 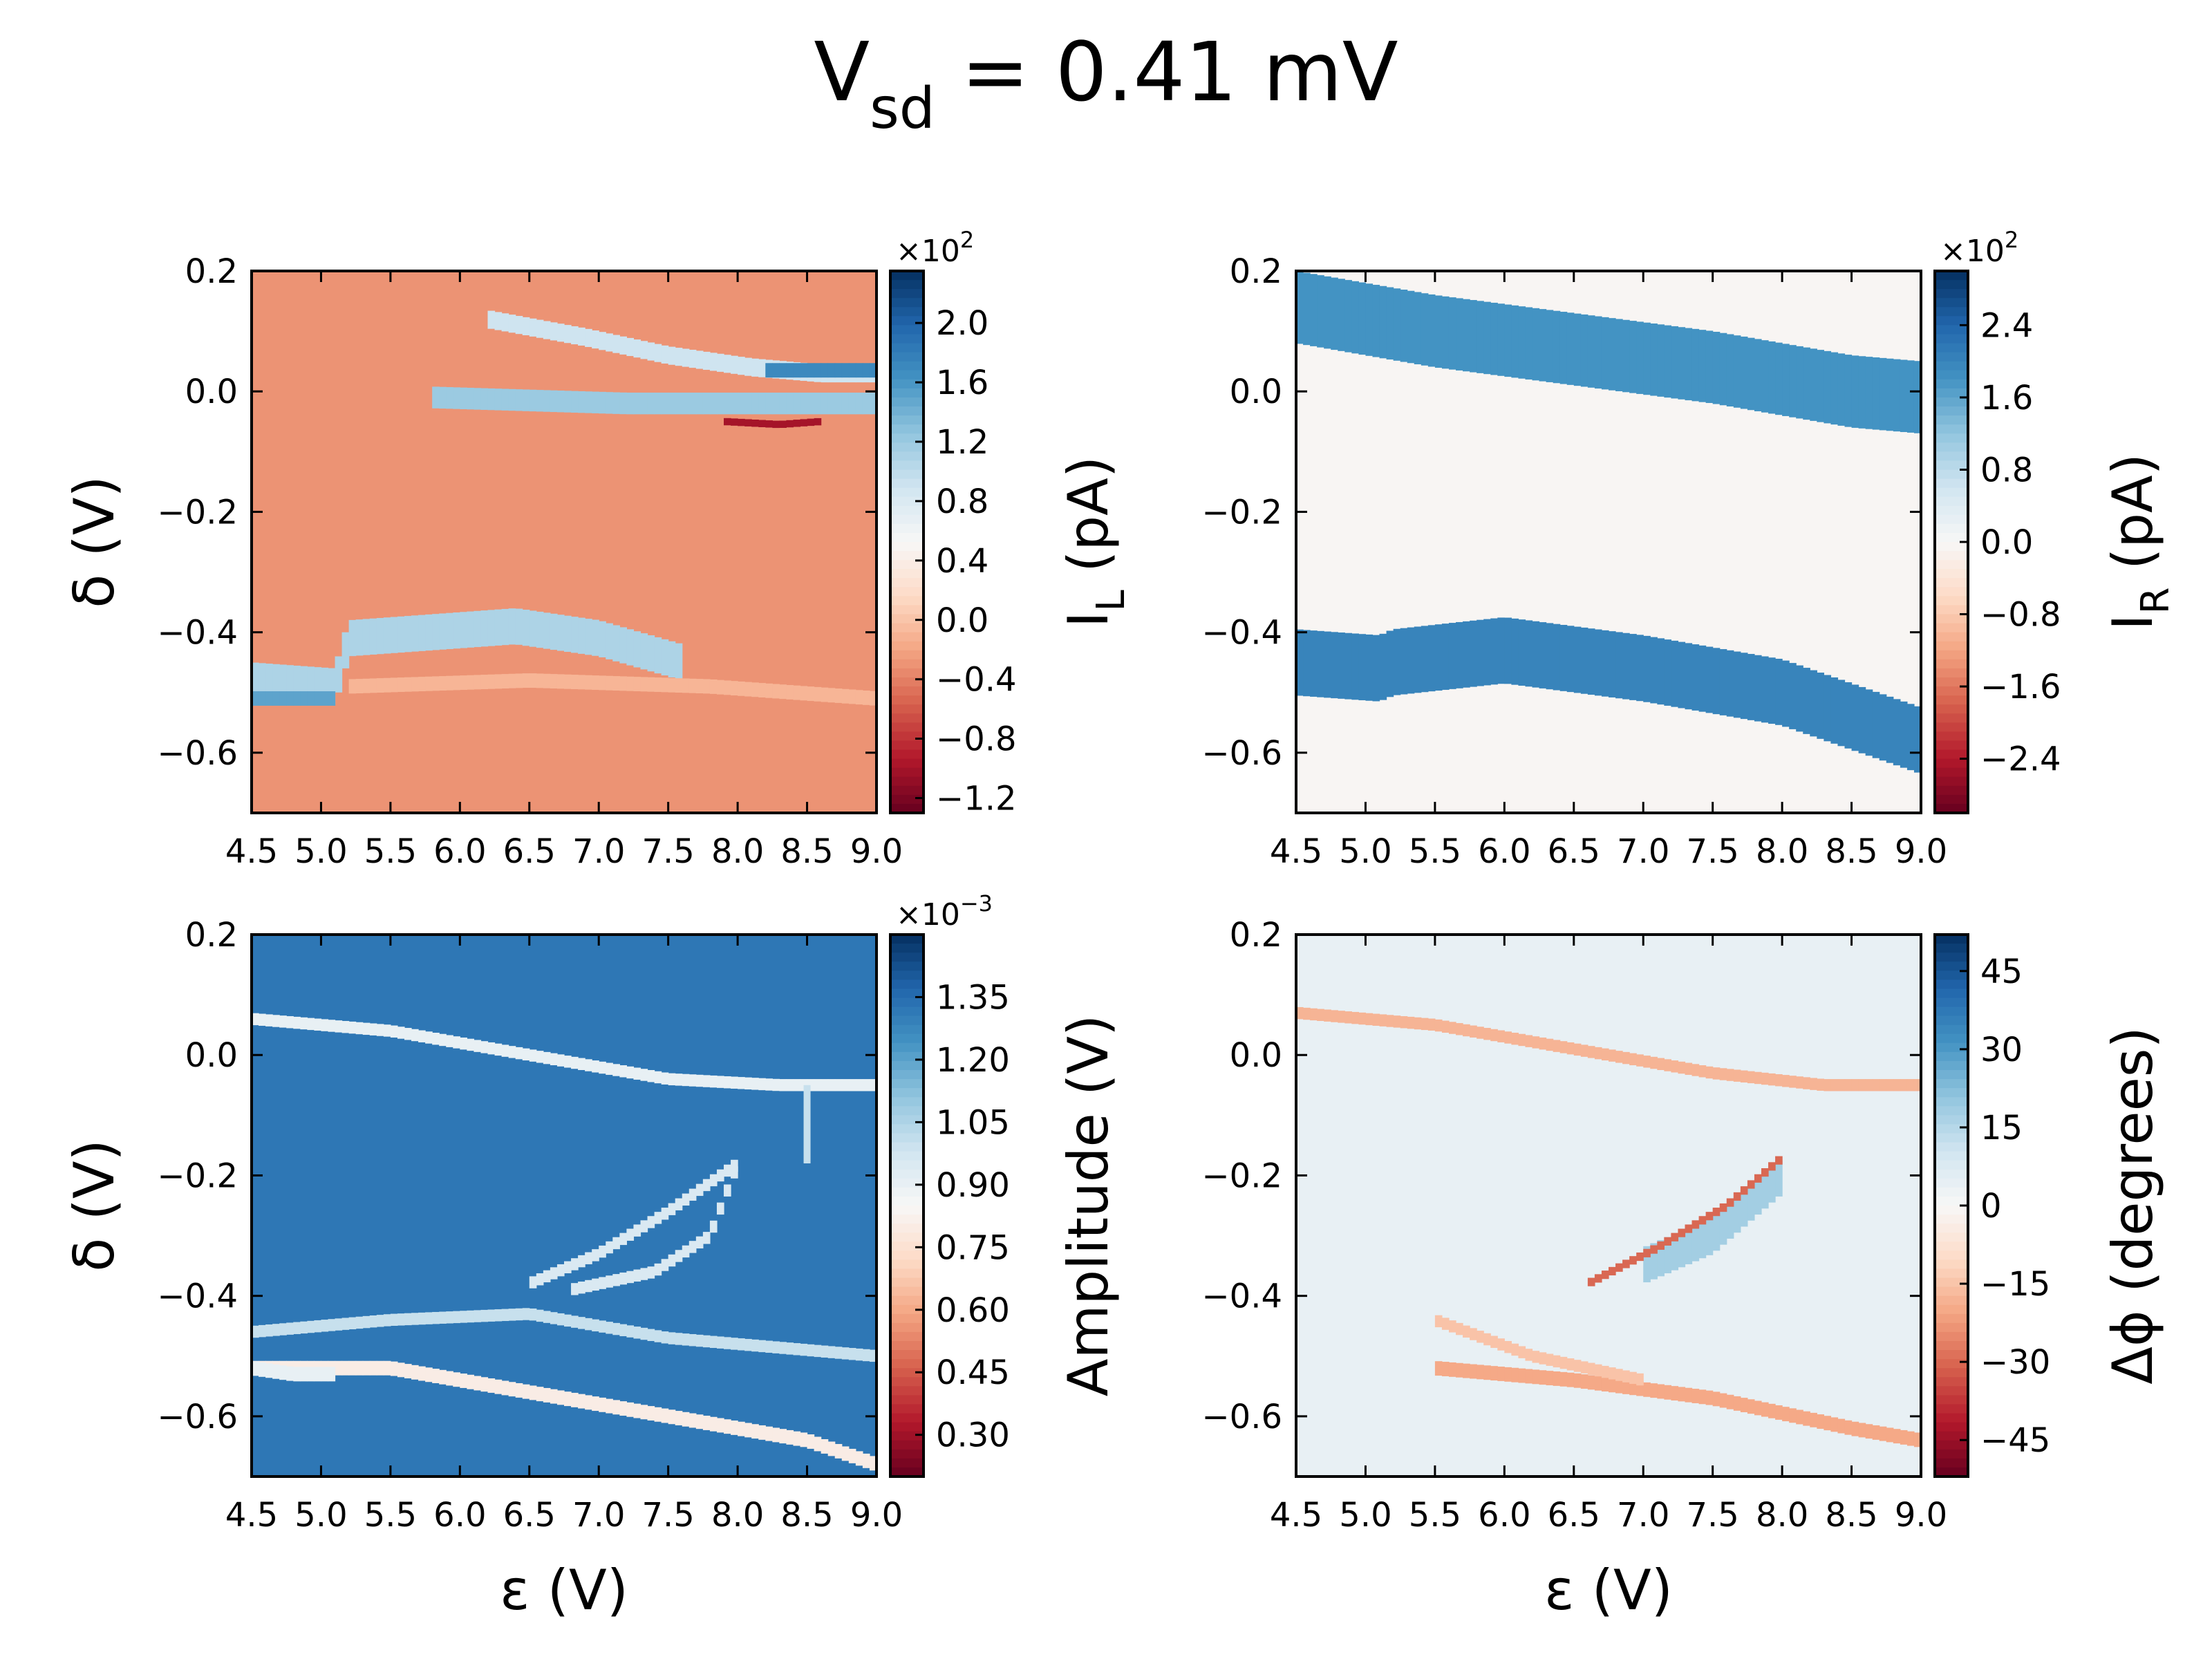 What do you see at coordinates (2002, 1050) in the screenshot?
I see `colorbar-tick-label: 30` at bounding box center [2002, 1050].